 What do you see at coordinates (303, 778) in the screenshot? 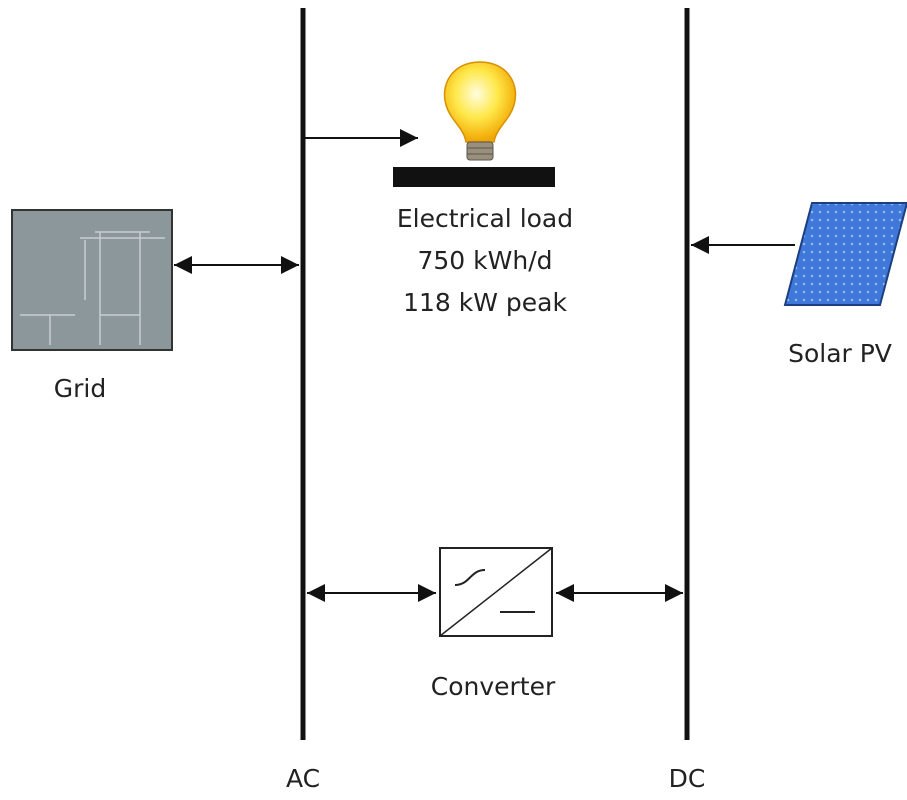
I see `ac-label: AC` at bounding box center [303, 778].